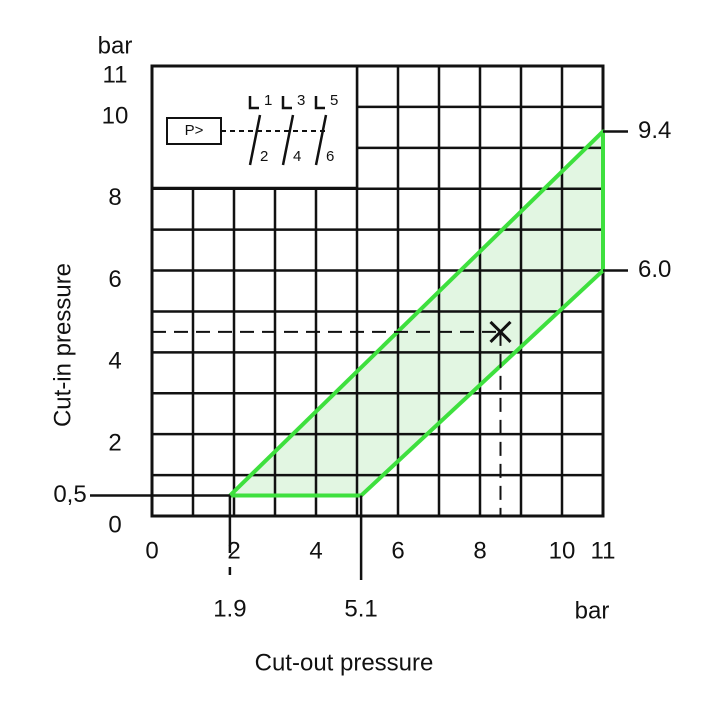  Describe the element at coordinates (229, 608) in the screenshot. I see `marker-label: 1.9` at that location.